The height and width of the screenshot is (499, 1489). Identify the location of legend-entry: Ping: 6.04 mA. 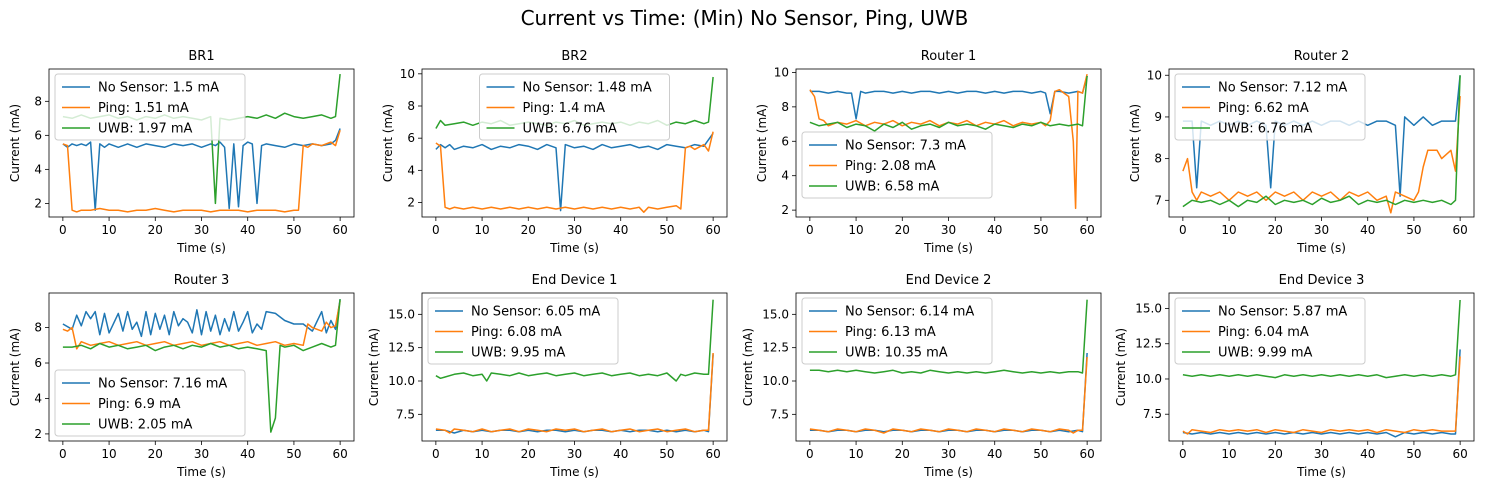
(1263, 332).